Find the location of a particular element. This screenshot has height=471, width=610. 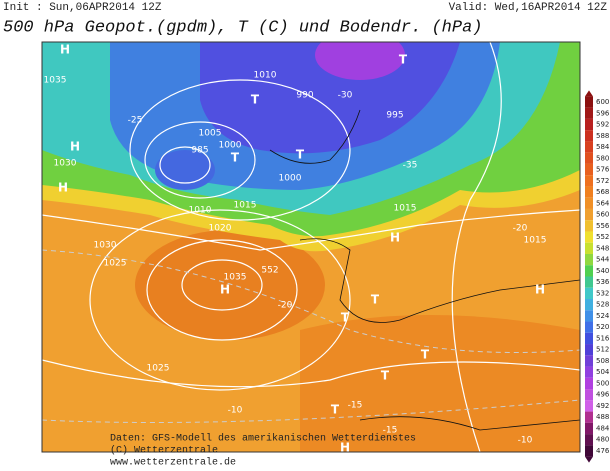

map-label: -35 is located at coordinates (410, 166).